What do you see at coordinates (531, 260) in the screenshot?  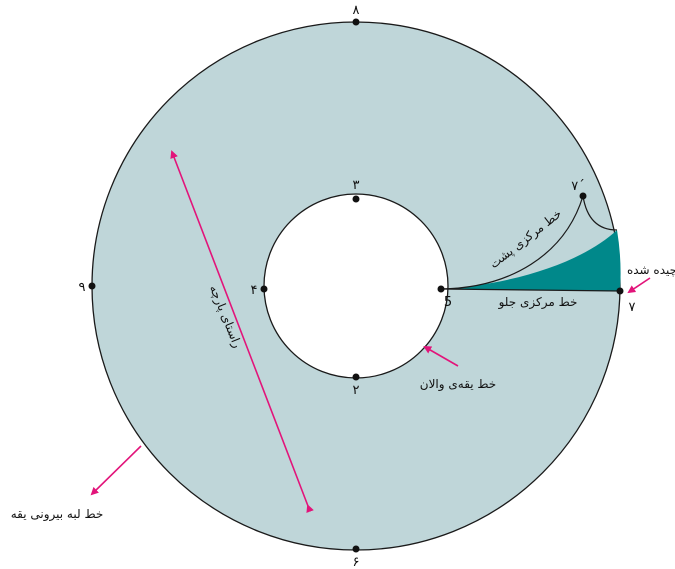 I see `cut-off-region` at bounding box center [531, 260].